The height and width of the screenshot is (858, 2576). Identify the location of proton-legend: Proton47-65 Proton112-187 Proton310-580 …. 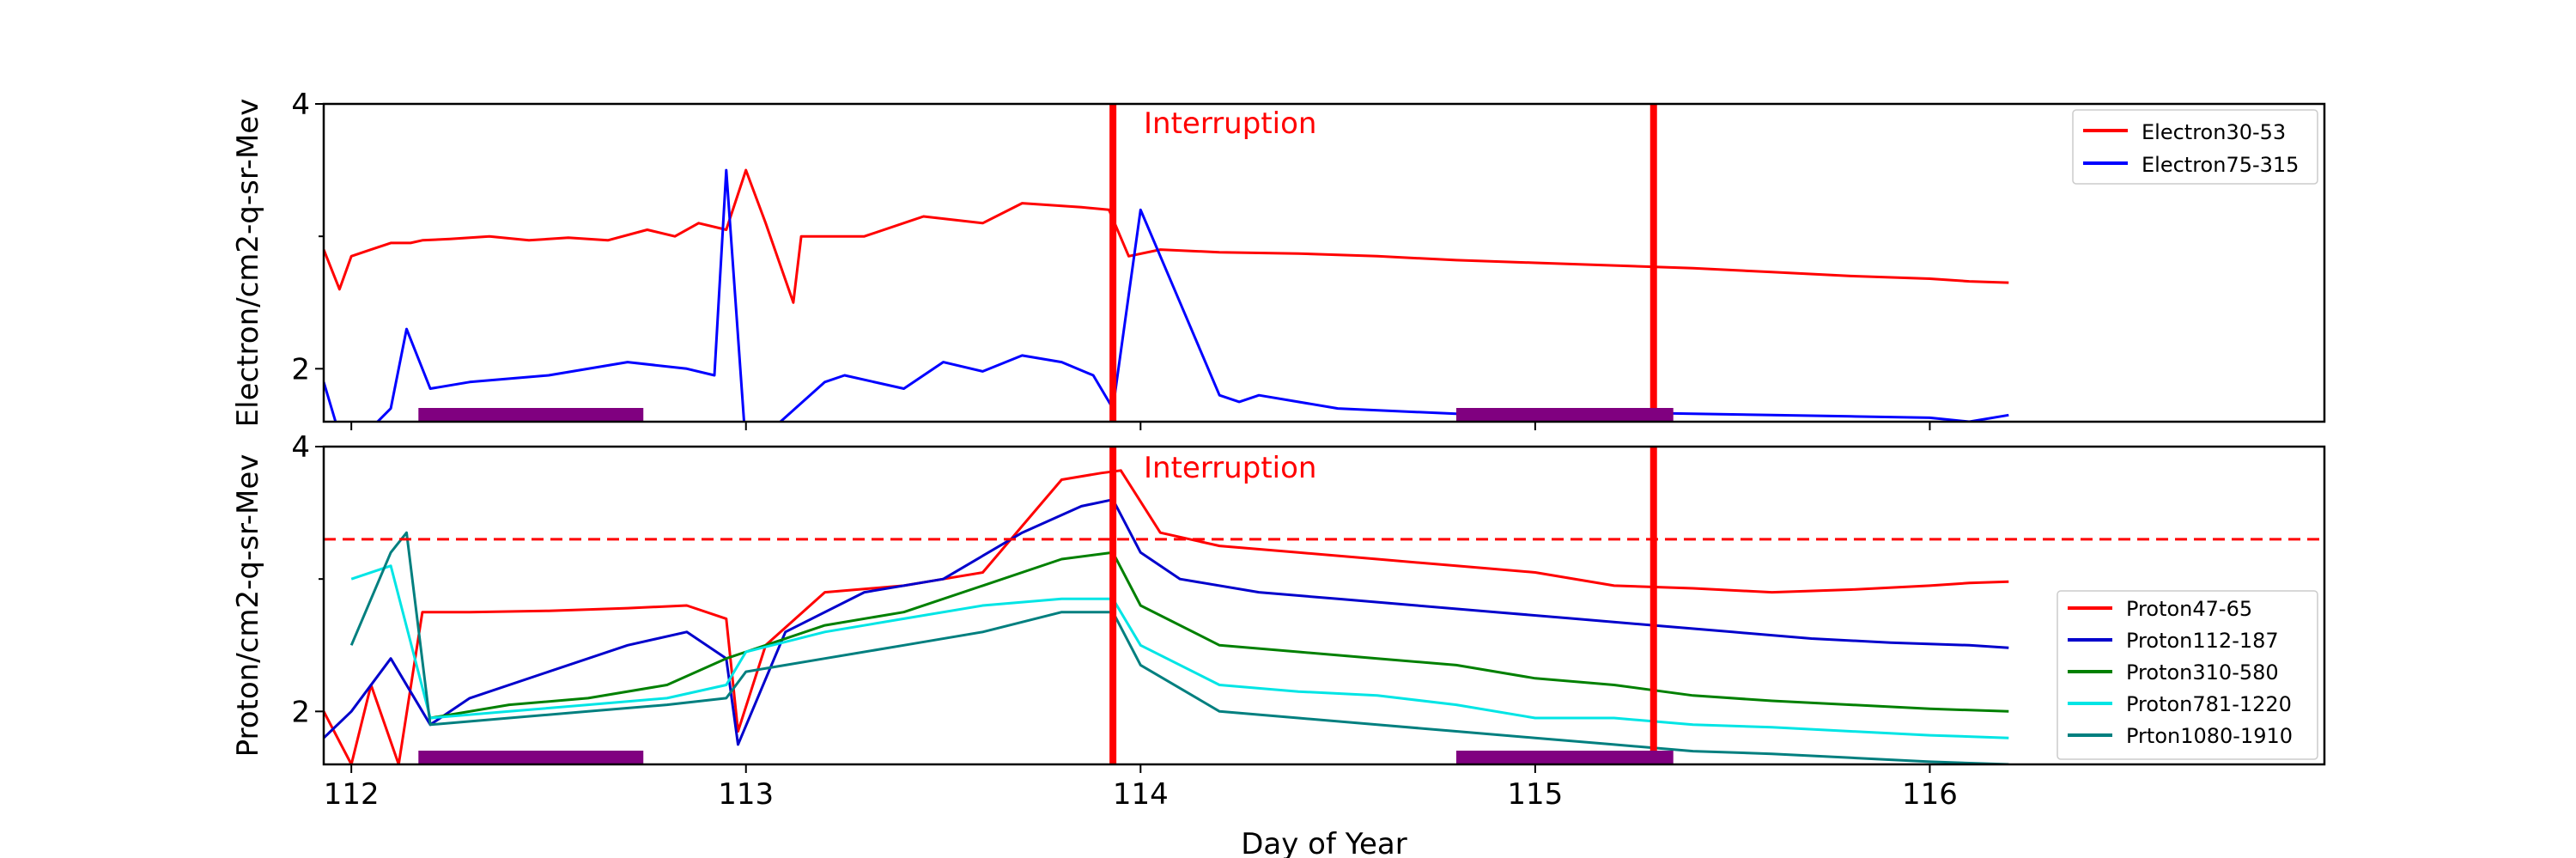
(2187, 675).